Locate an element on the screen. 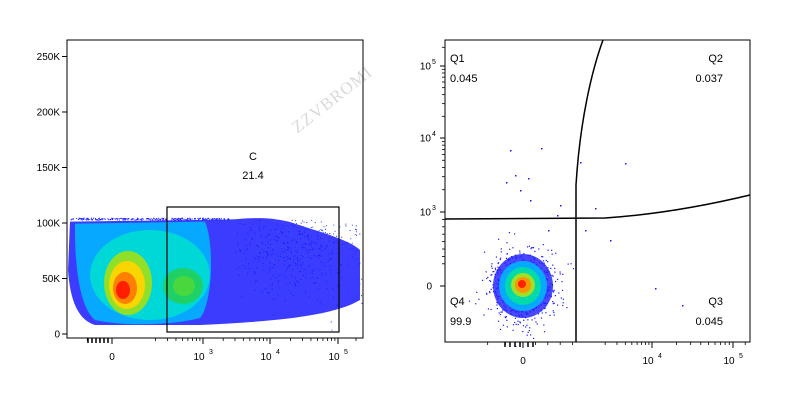  quadrant-horizontal-line is located at coordinates (597, 207).